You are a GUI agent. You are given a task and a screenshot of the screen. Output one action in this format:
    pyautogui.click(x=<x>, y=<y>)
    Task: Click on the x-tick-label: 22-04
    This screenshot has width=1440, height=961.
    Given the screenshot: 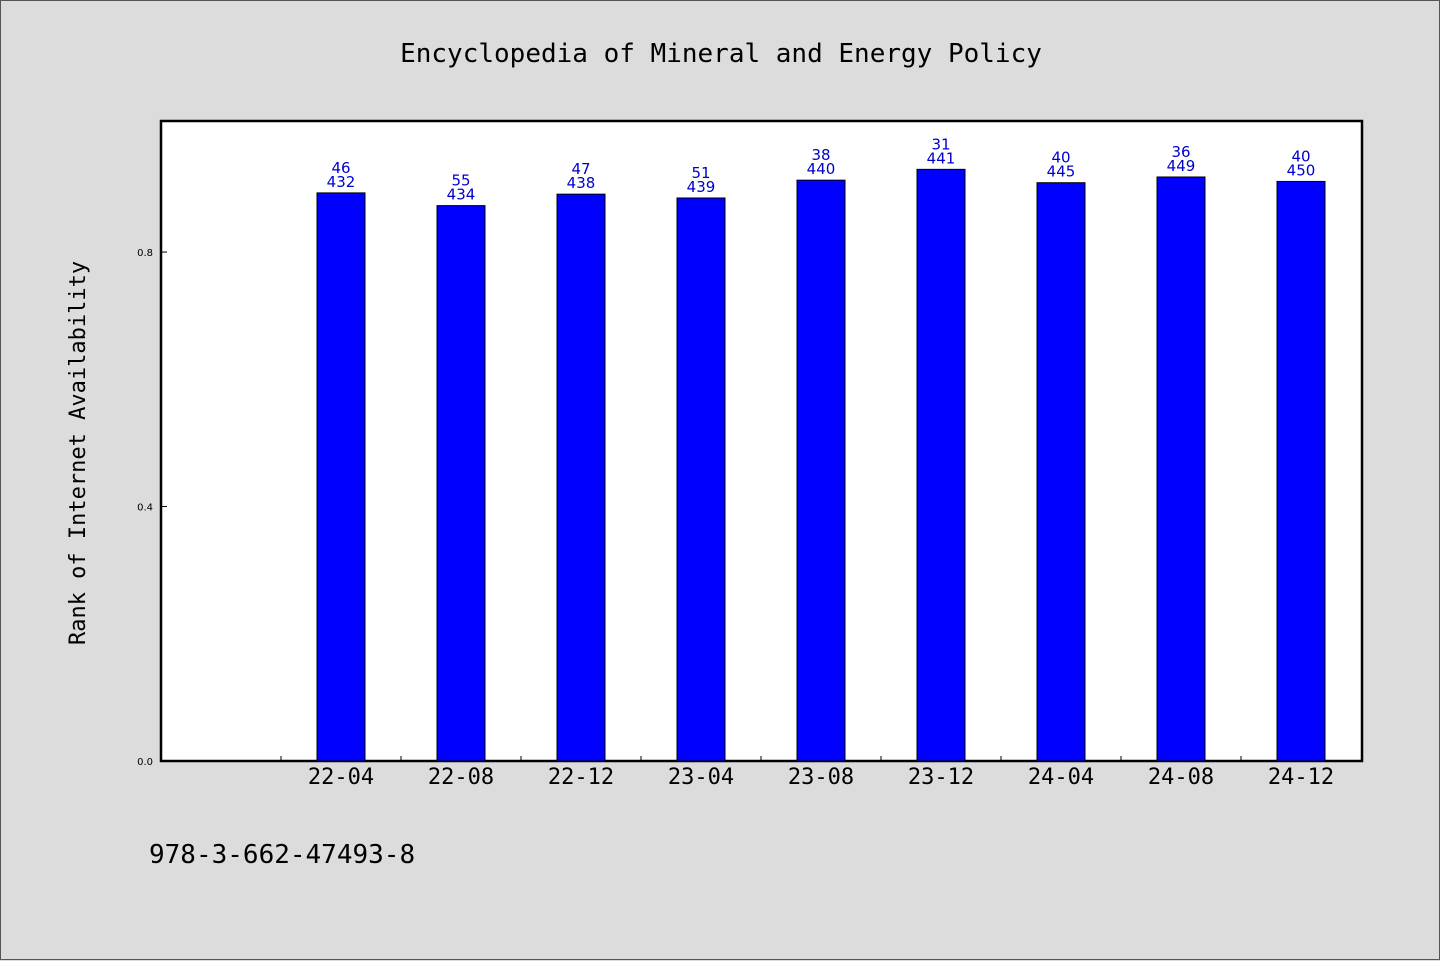 What is the action you would take?
    pyautogui.click(x=341, y=777)
    